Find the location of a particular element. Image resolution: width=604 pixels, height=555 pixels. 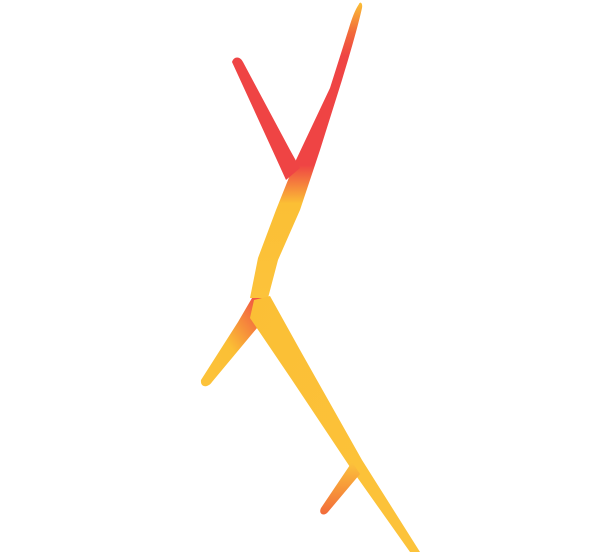

bolt-lower-diagonal is located at coordinates (335, 424).